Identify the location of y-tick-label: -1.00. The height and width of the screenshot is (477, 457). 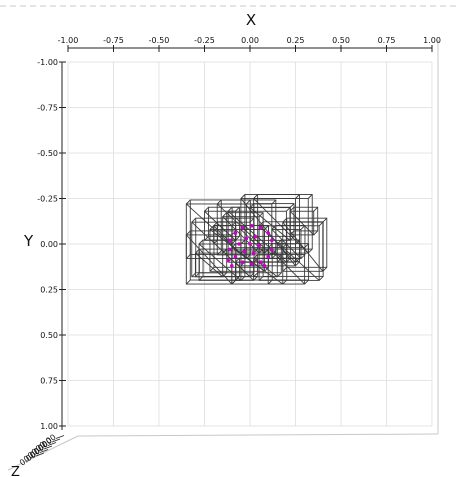
(47, 62).